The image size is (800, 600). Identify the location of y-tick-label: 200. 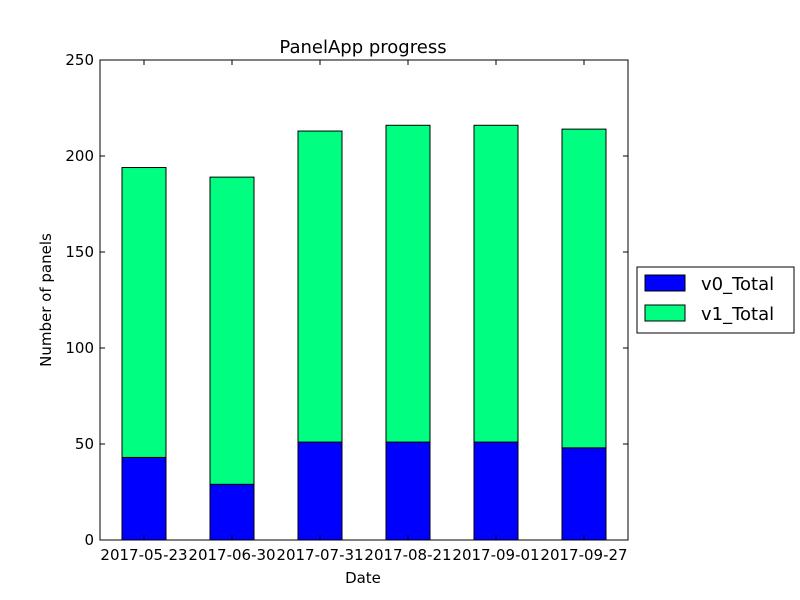
(79, 156).